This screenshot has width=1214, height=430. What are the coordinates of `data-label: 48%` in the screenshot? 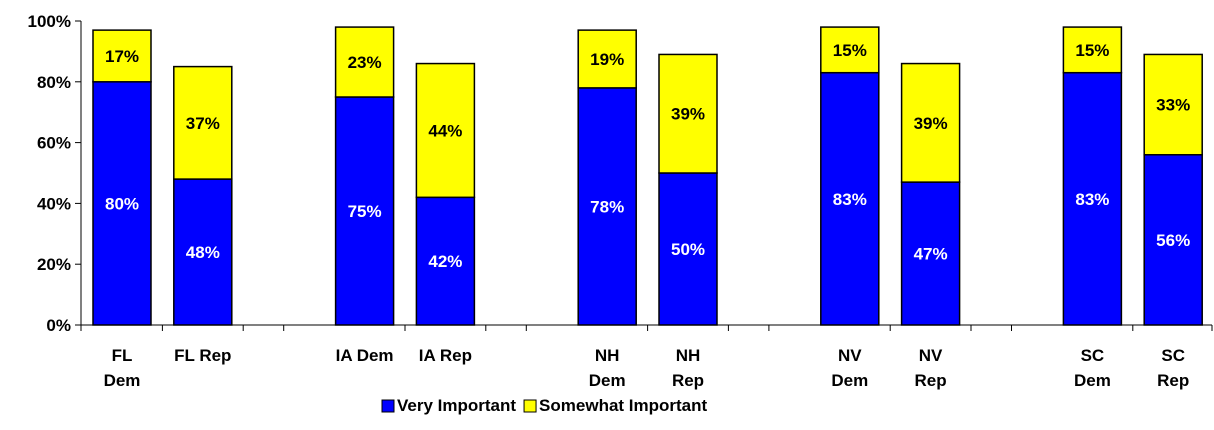 It's located at (203, 252).